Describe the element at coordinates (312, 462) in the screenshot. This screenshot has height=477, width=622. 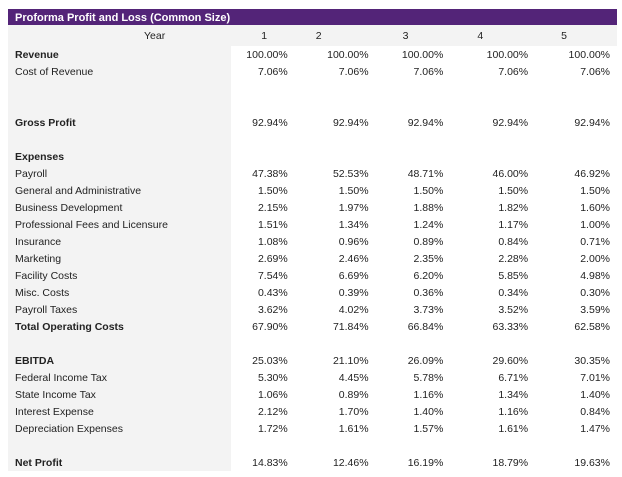
I see `table-row: Net Profit 14.83% 12.46% 16.19% 18.79% 19.63%` at that location.